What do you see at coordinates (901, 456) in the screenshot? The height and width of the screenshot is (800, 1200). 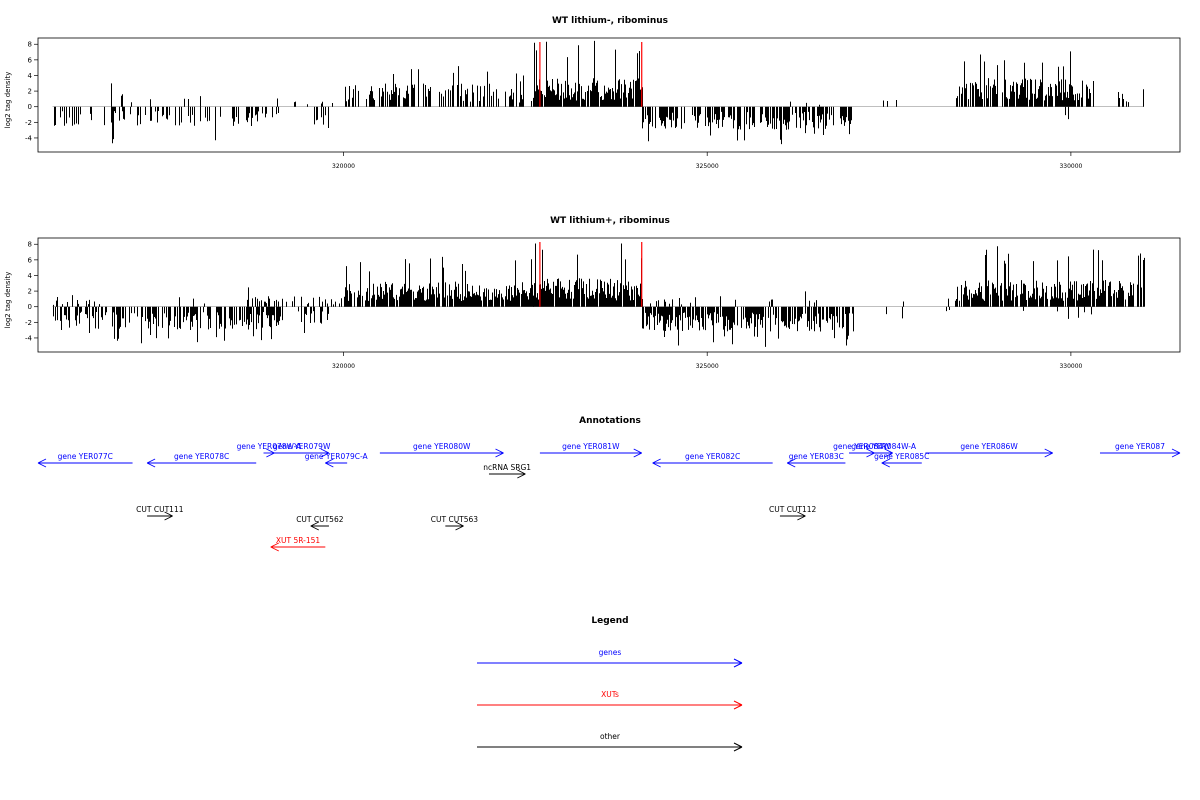 I see `feature-label: gene YER085C` at bounding box center [901, 456].